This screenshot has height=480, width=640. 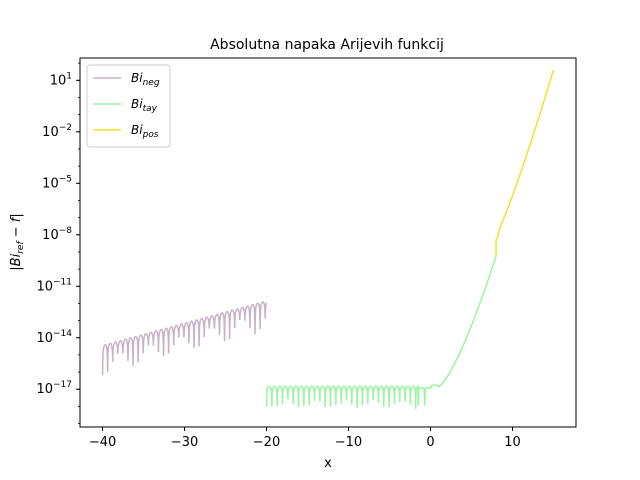 I want to click on legend: Bineg Bitay Bipos, so click(x=128, y=106).